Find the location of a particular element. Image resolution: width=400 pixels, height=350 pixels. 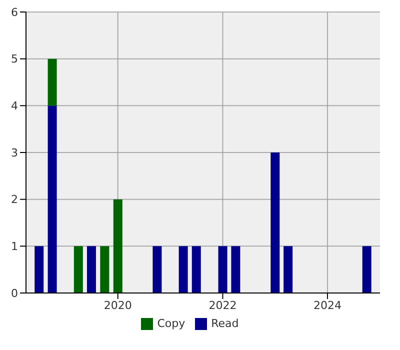

y-tick-label: 6 is located at coordinates (14, 12).